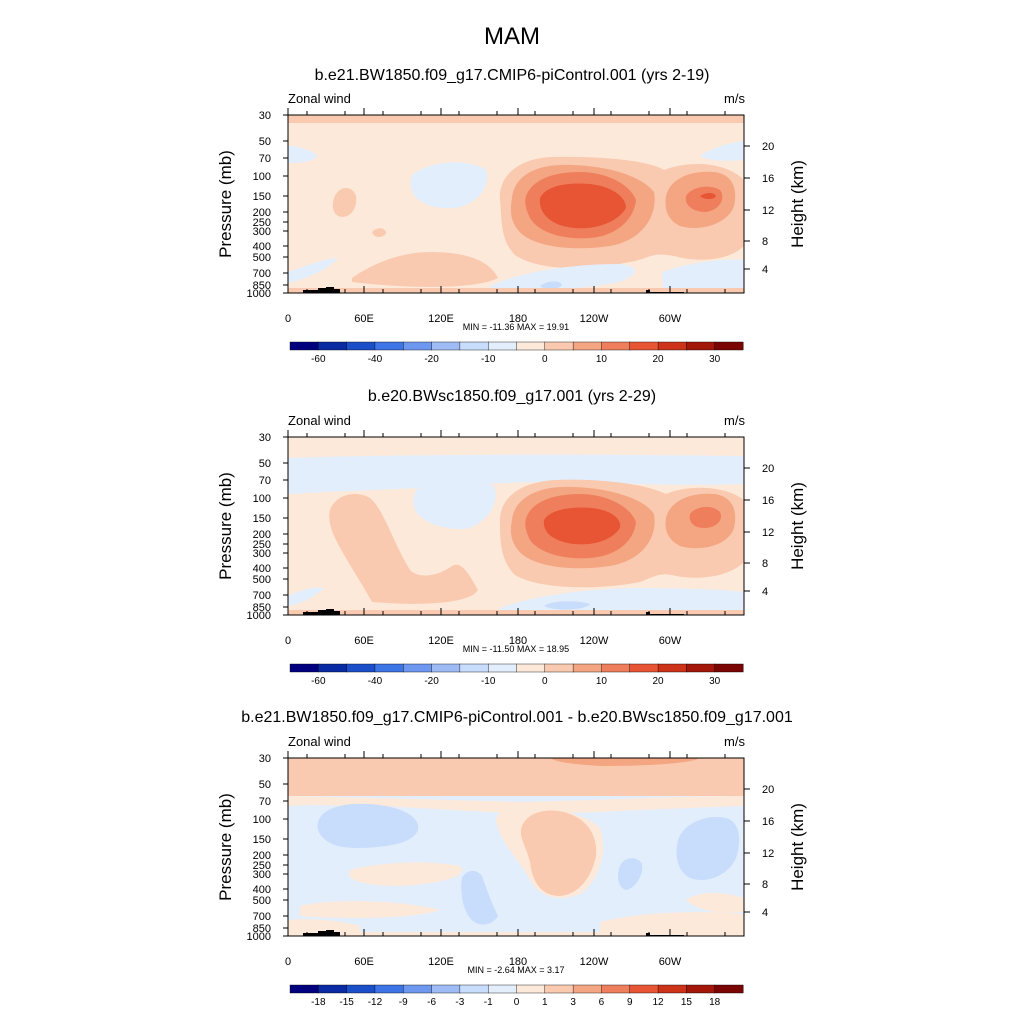  I want to click on x-tick-label: 180, so click(518, 319).